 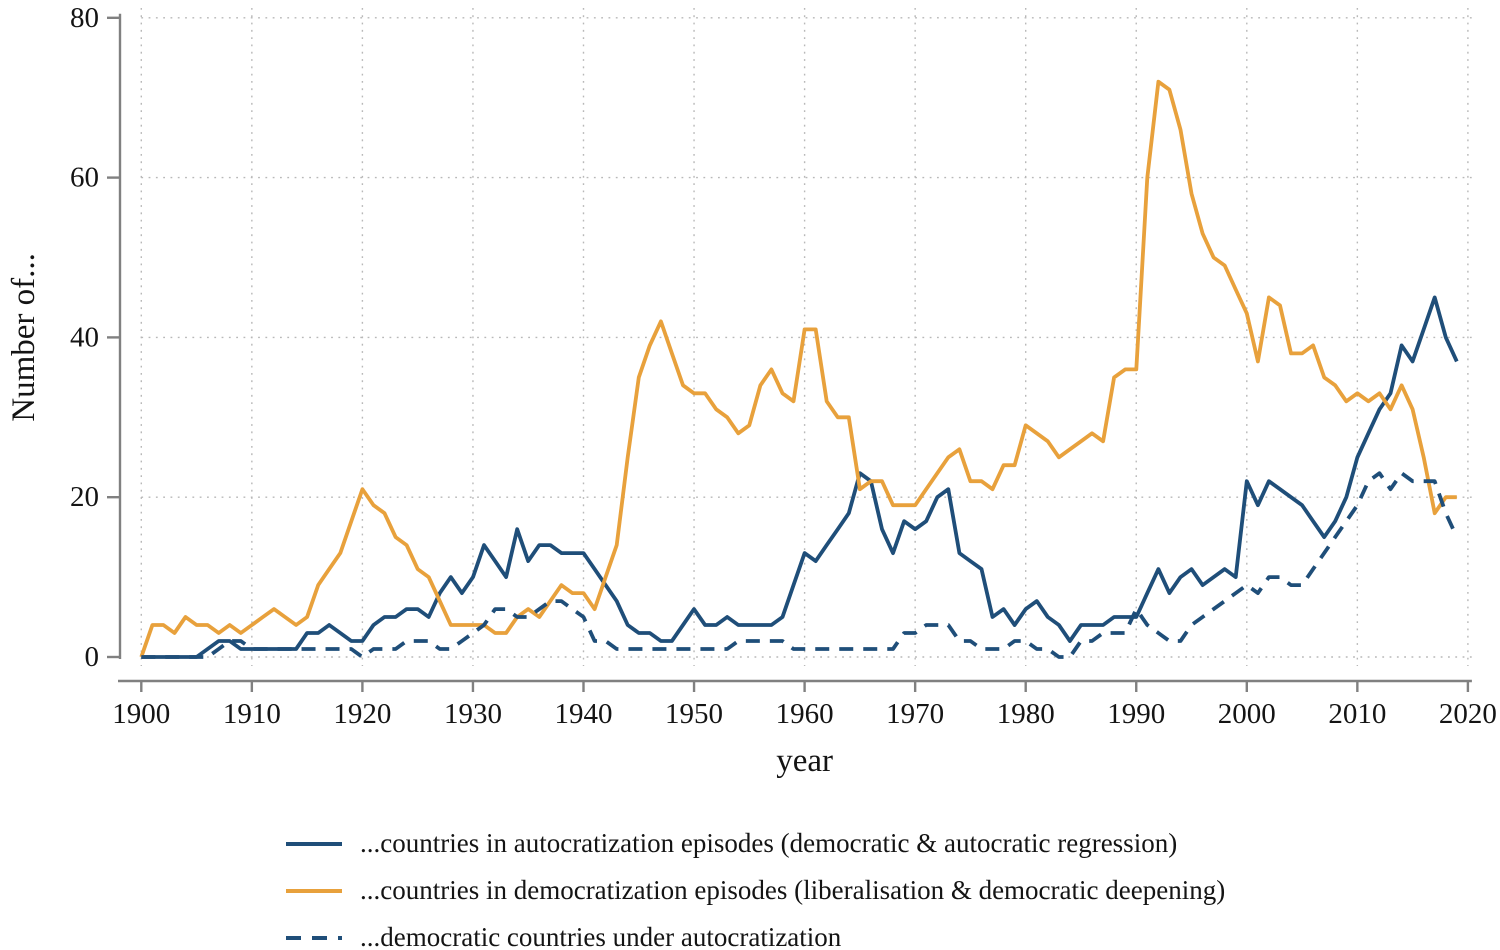 What do you see at coordinates (1247, 714) in the screenshot?
I see `x-tick-label: 2000` at bounding box center [1247, 714].